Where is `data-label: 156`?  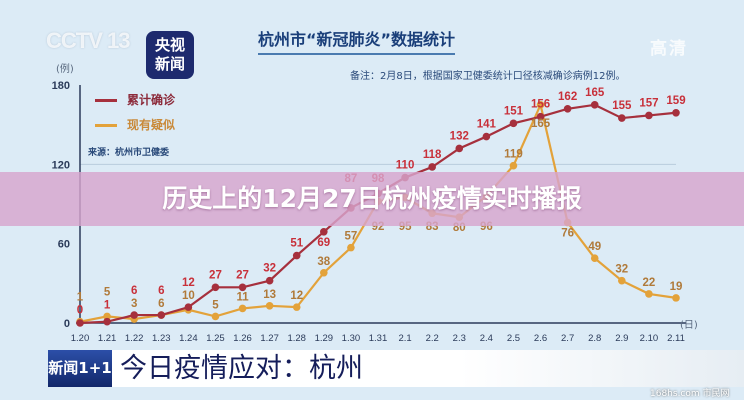
data-label: 156 is located at coordinates (540, 105).